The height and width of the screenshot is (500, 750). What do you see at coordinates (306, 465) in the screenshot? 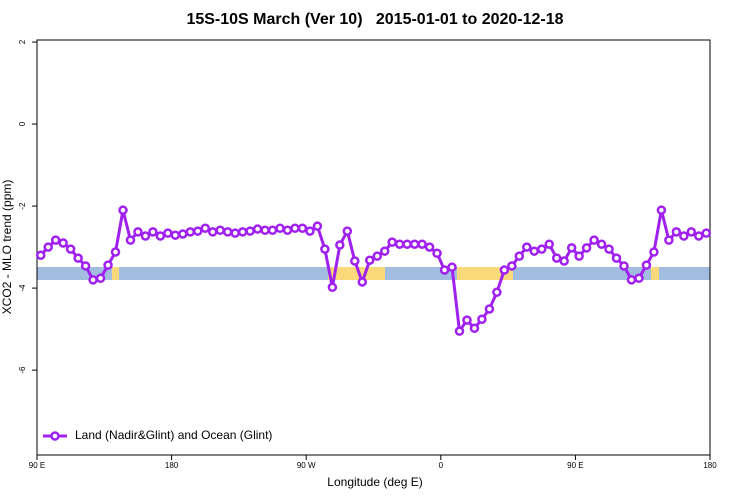
I see `x-tick-label: 90 W` at bounding box center [306, 465].